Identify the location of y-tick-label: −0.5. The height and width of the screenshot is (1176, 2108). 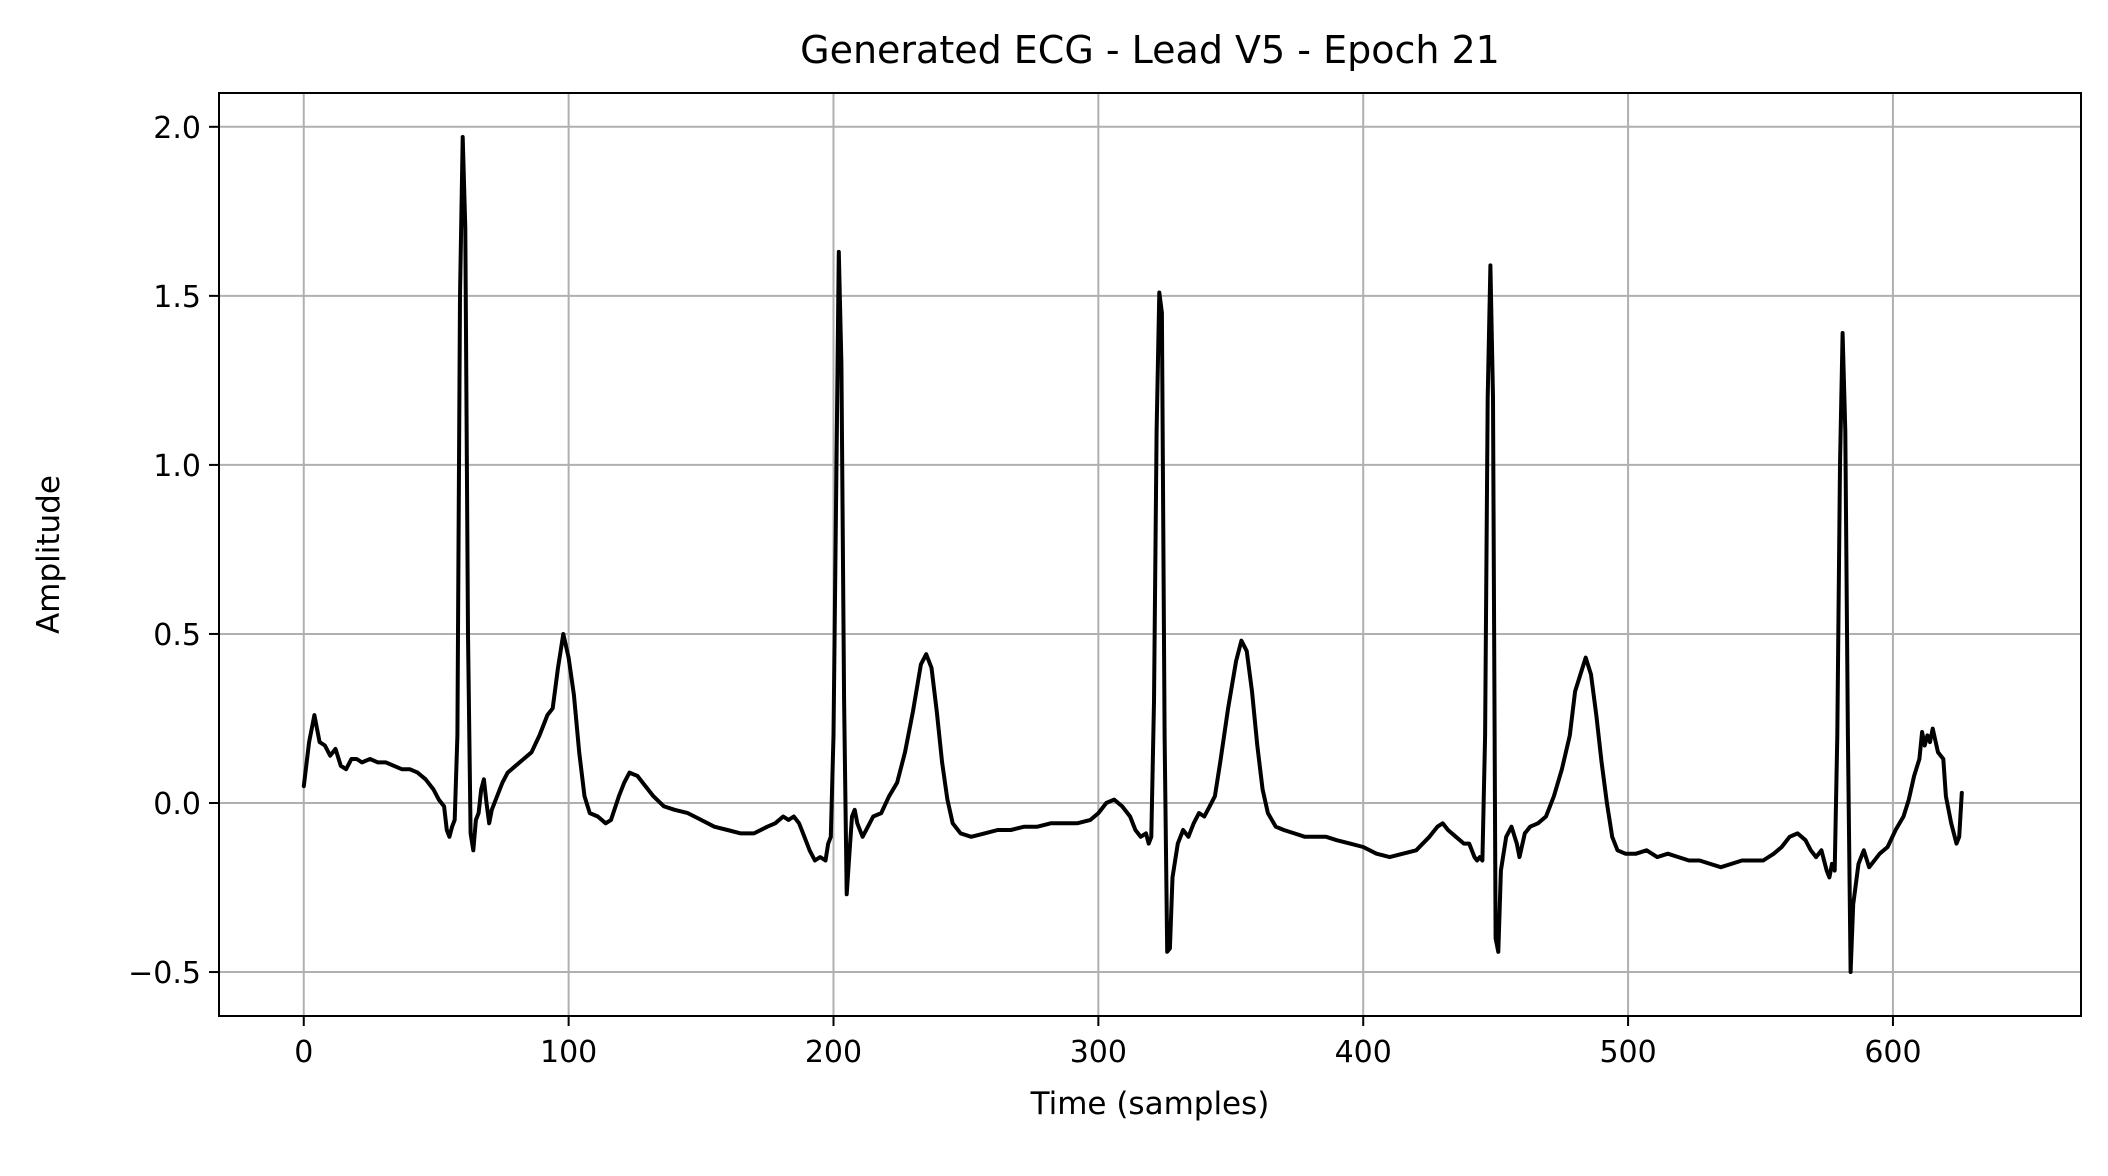
(164, 973).